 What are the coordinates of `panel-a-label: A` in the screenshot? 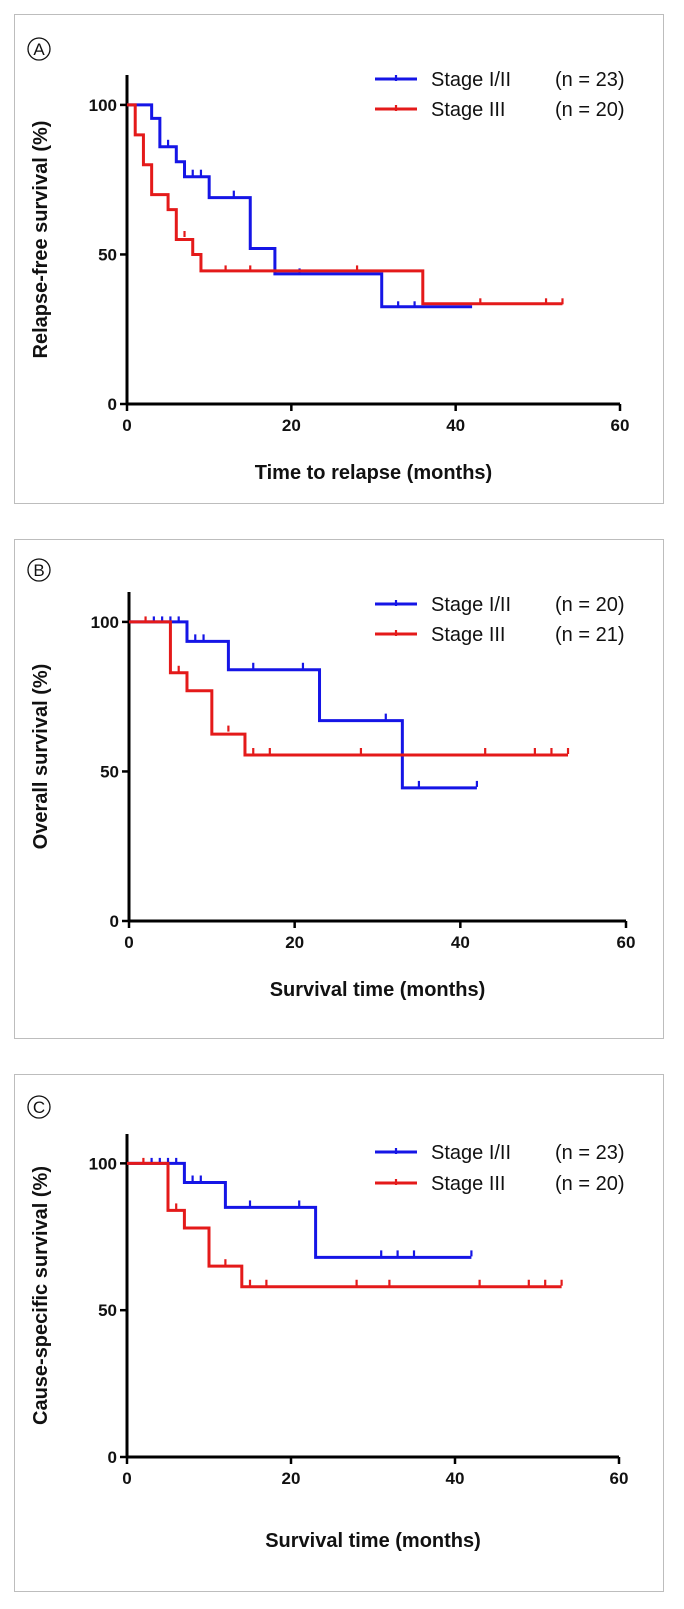 It's located at (39, 49).